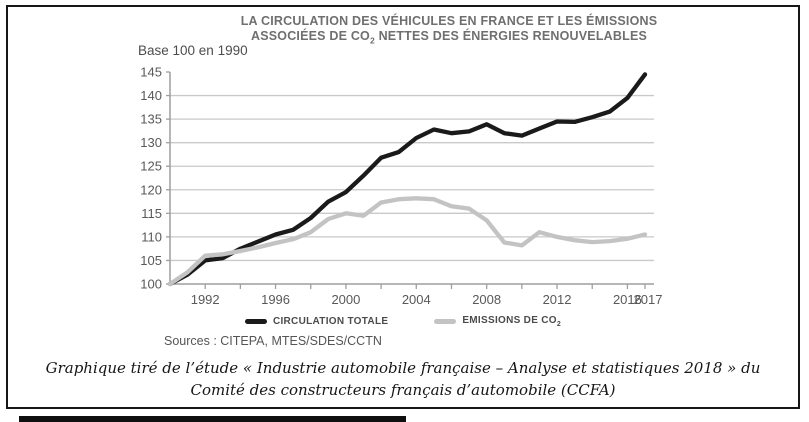 The height and width of the screenshot is (422, 809). I want to click on svg-text: 120, so click(151, 189).